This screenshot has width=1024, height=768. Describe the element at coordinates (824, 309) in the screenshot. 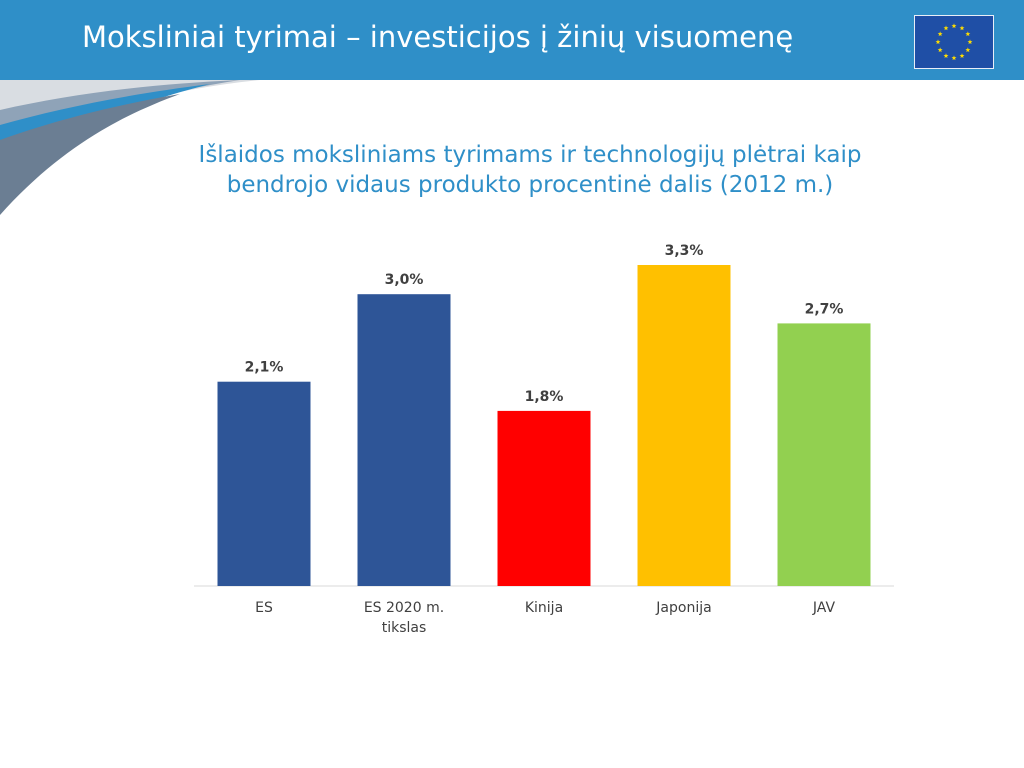

I see `data-label: 2,7%` at that location.